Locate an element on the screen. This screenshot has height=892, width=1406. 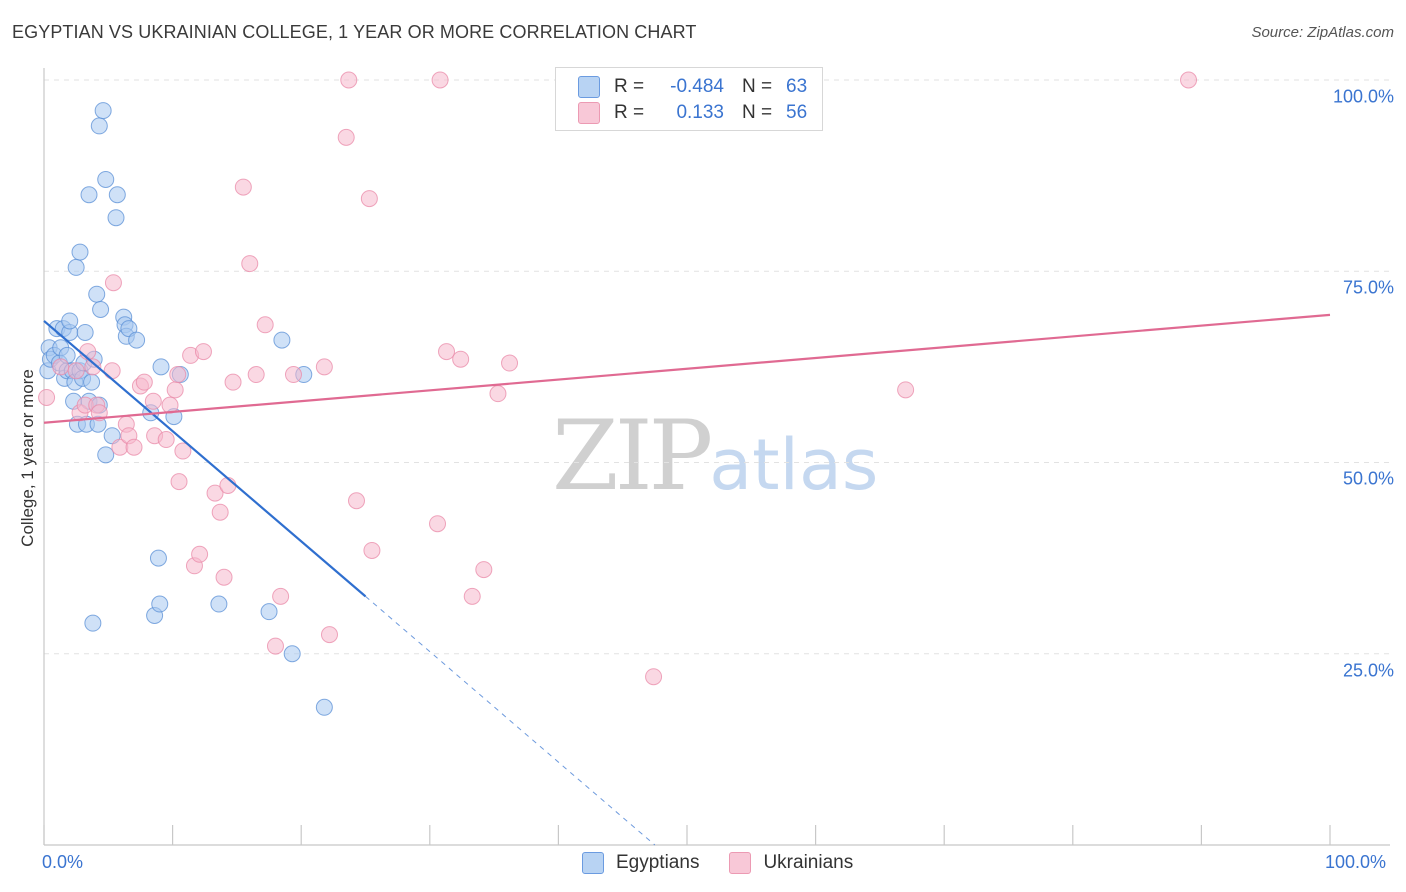
legend-row-egyptians: R = -0.484 N = 63 is located at coordinates (692, 87).